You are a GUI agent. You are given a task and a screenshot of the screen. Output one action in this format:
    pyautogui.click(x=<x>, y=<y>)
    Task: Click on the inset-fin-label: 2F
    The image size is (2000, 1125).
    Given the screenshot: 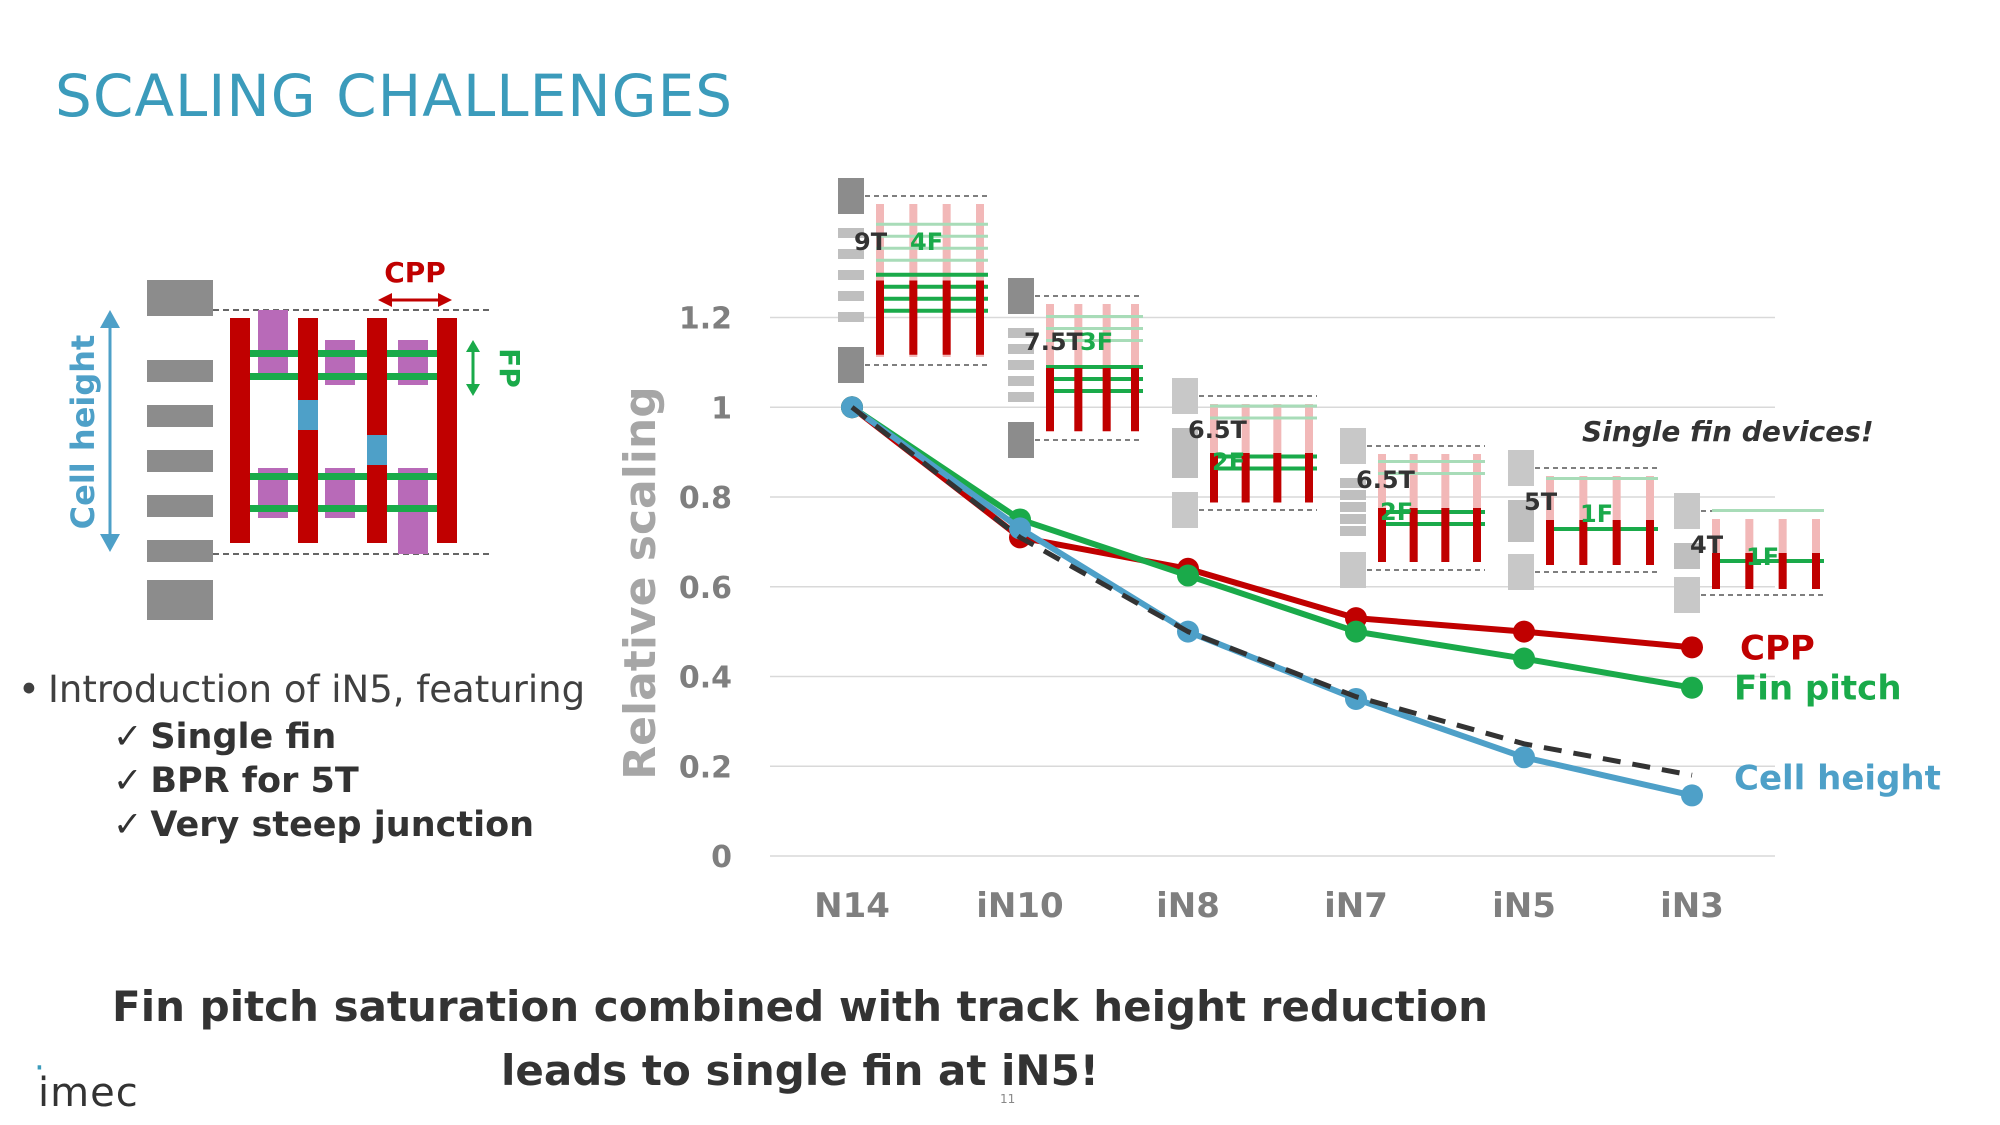 What is the action you would take?
    pyautogui.click(x=1396, y=512)
    